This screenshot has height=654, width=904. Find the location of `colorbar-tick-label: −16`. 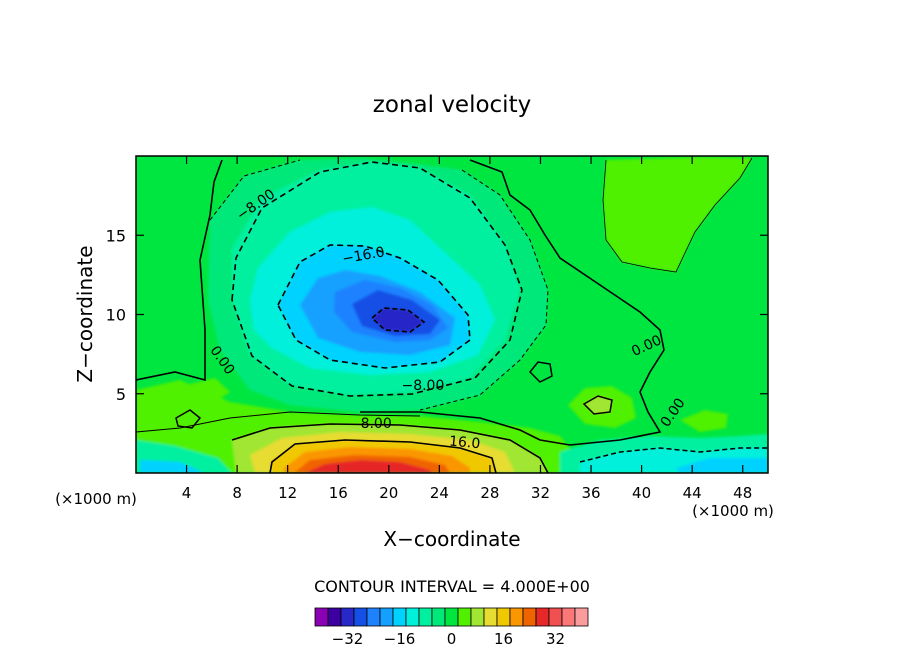

colorbar-tick-label: −16 is located at coordinates (400, 639).